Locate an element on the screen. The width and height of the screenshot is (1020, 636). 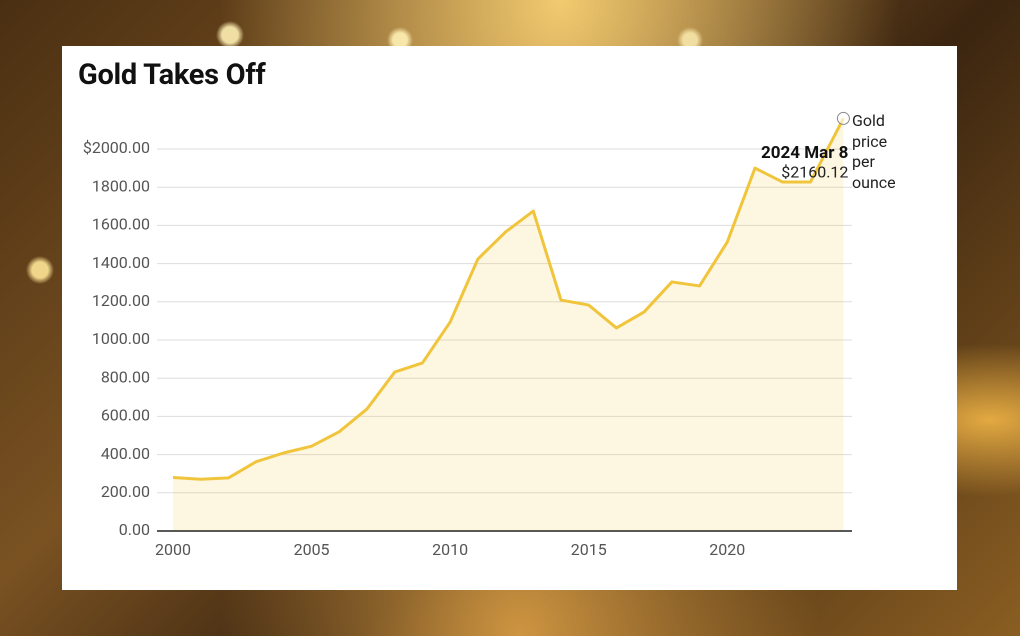
y-tick-label: 1600.00 is located at coordinates (121, 224).